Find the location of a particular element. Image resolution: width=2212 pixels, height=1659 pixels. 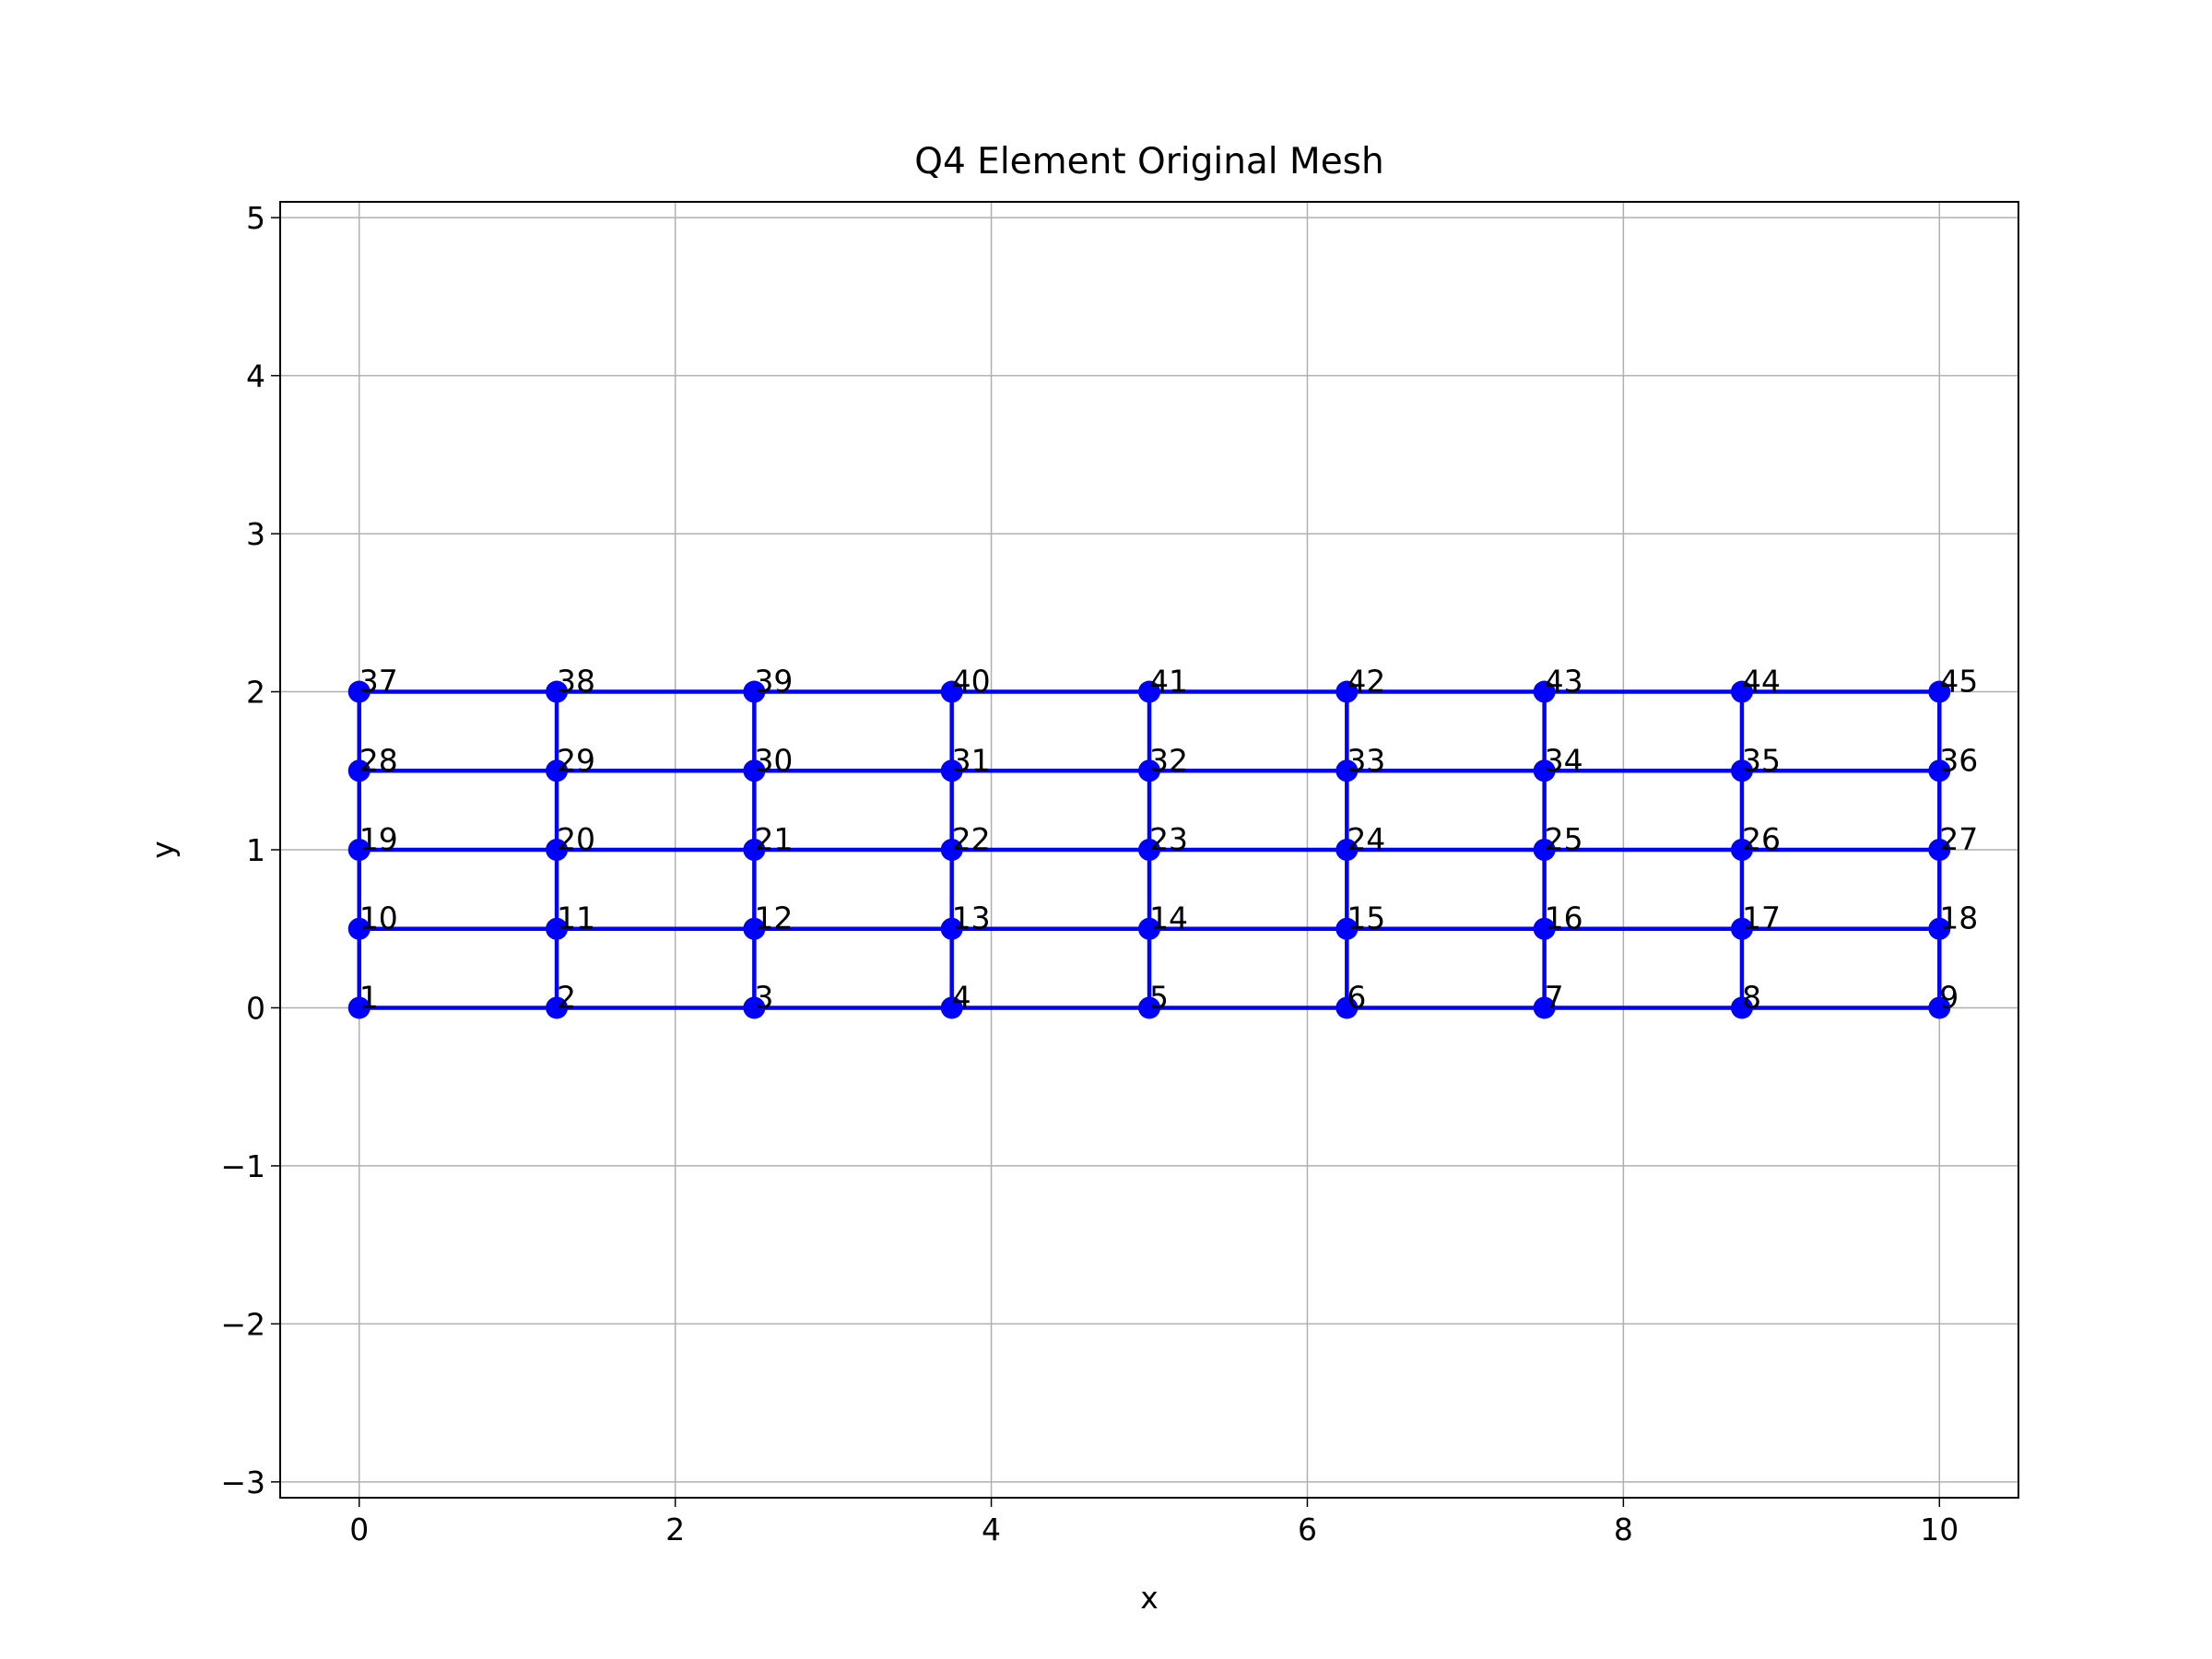

node-label: 45 is located at coordinates (1958, 682).